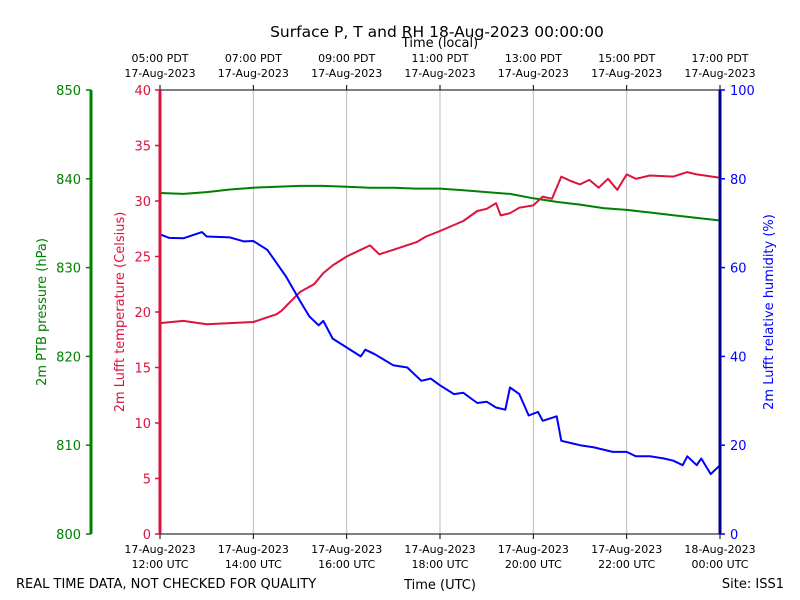  What do you see at coordinates (68, 180) in the screenshot?
I see `pressure-tick-label: 840` at bounding box center [68, 180].